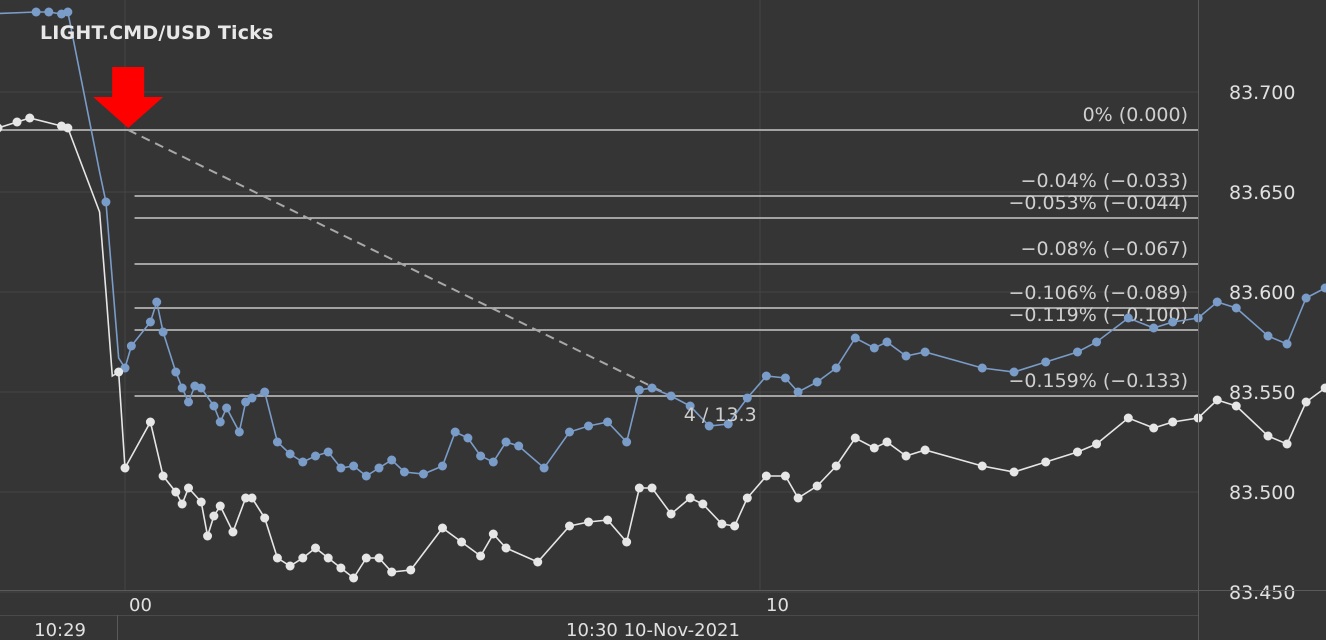  I want to click on time-major-label: 10:29, so click(60, 630).